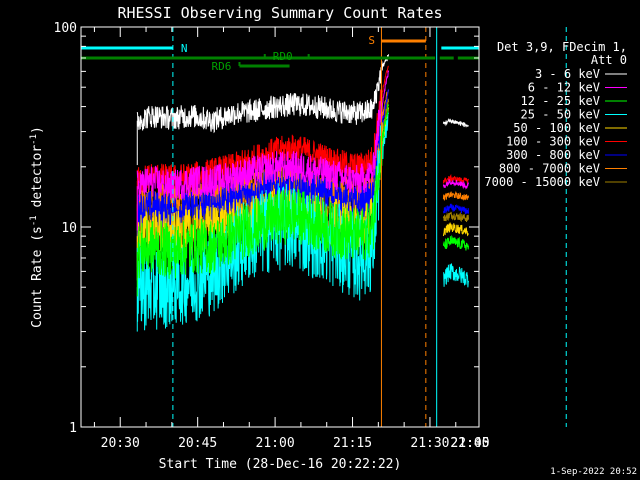 The height and width of the screenshot is (480, 640). What do you see at coordinates (65, 28) in the screenshot?
I see `y-tick-label: 100` at bounding box center [65, 28].